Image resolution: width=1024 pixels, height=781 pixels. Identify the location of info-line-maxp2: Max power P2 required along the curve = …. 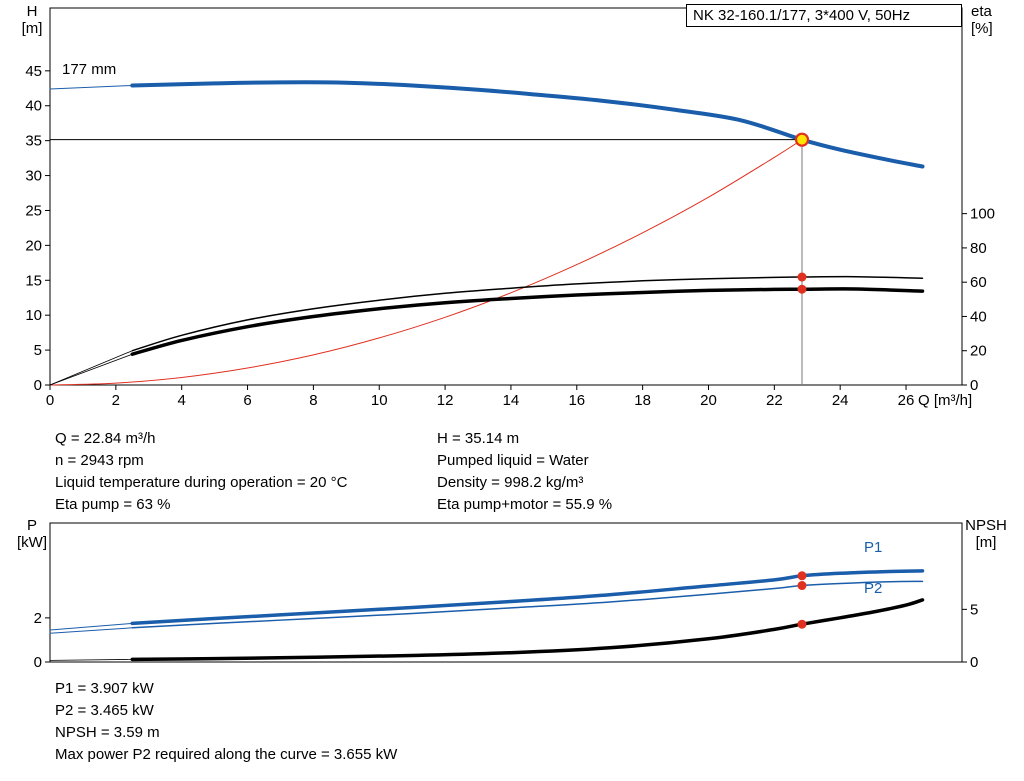
(226, 754).